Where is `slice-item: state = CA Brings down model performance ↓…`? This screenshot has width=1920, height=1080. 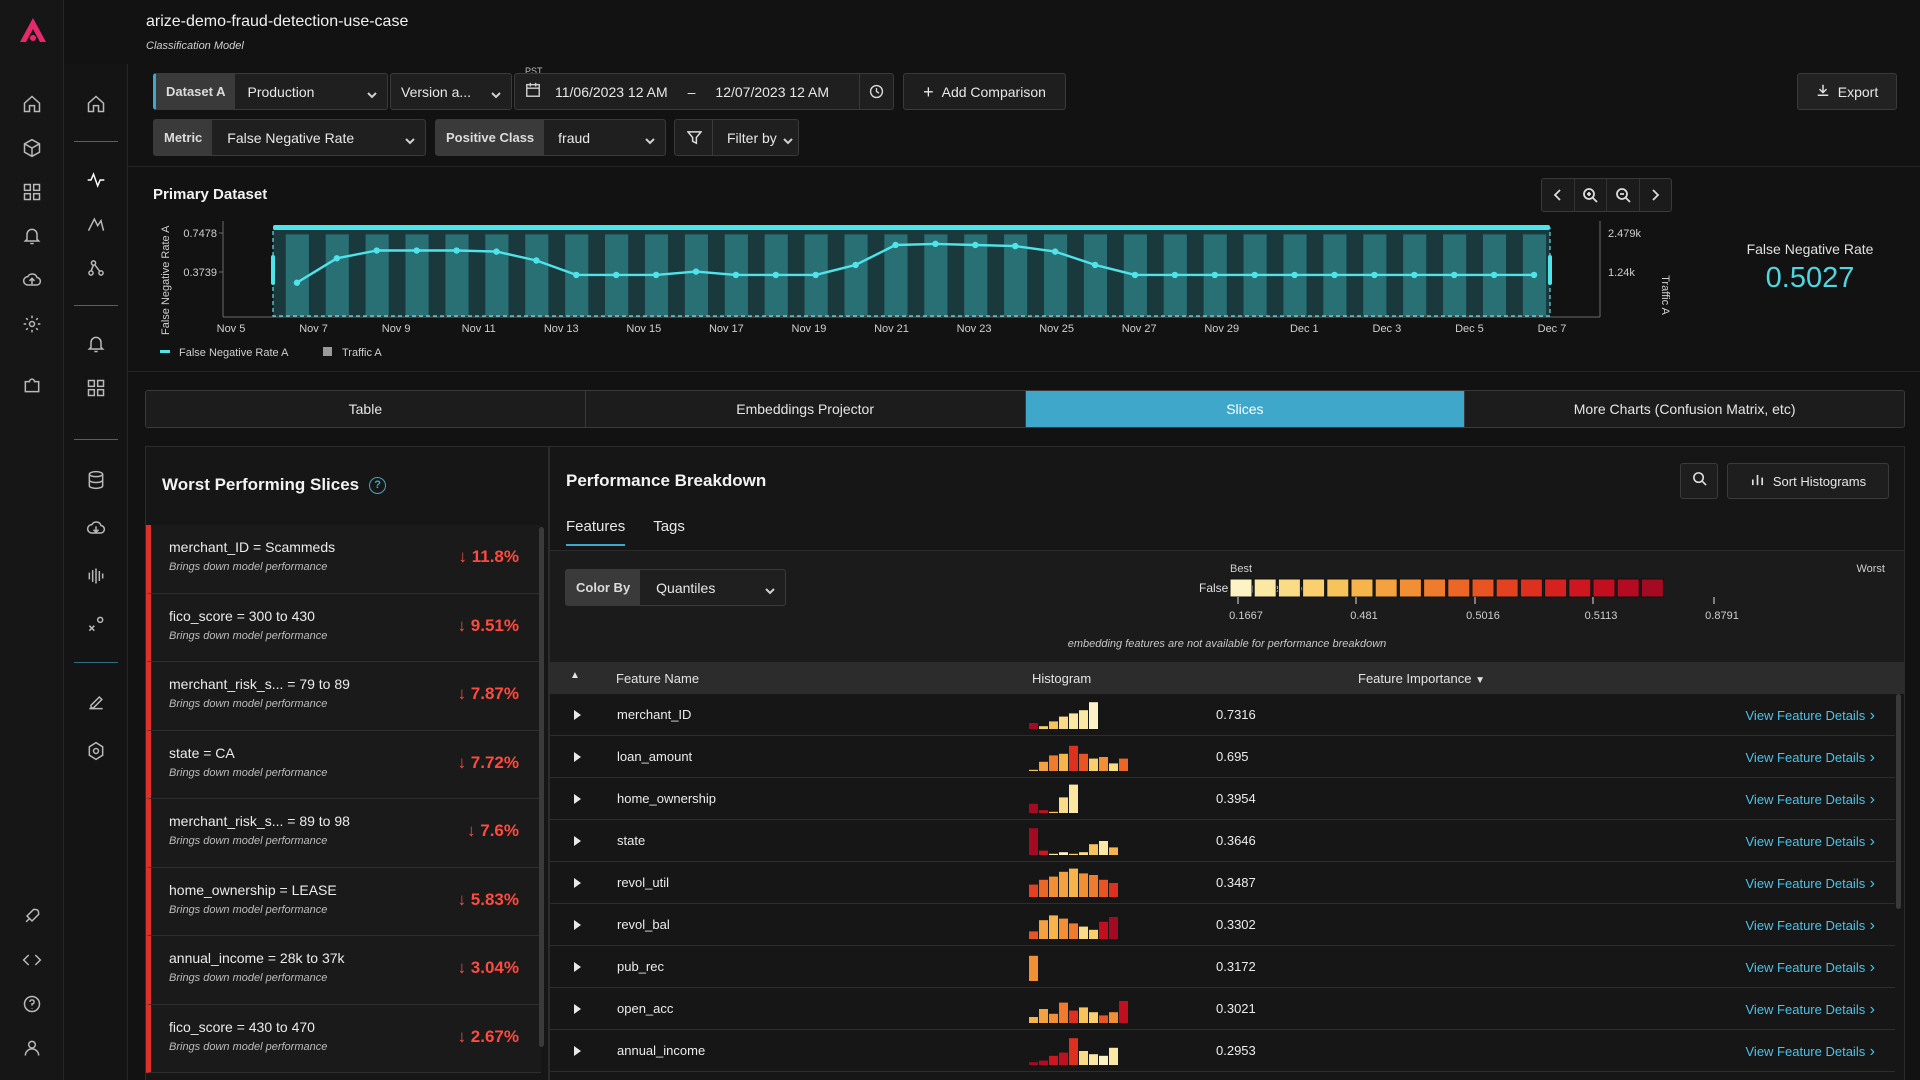 slice-item: state = CA Brings down model performance ↓… is located at coordinates (343, 764).